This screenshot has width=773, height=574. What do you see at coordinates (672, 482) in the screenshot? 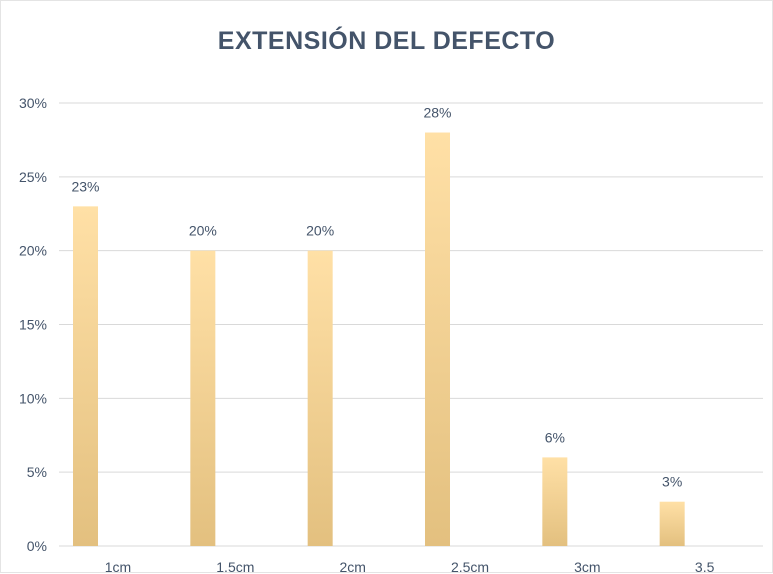
I see `data-label: 3%` at bounding box center [672, 482].